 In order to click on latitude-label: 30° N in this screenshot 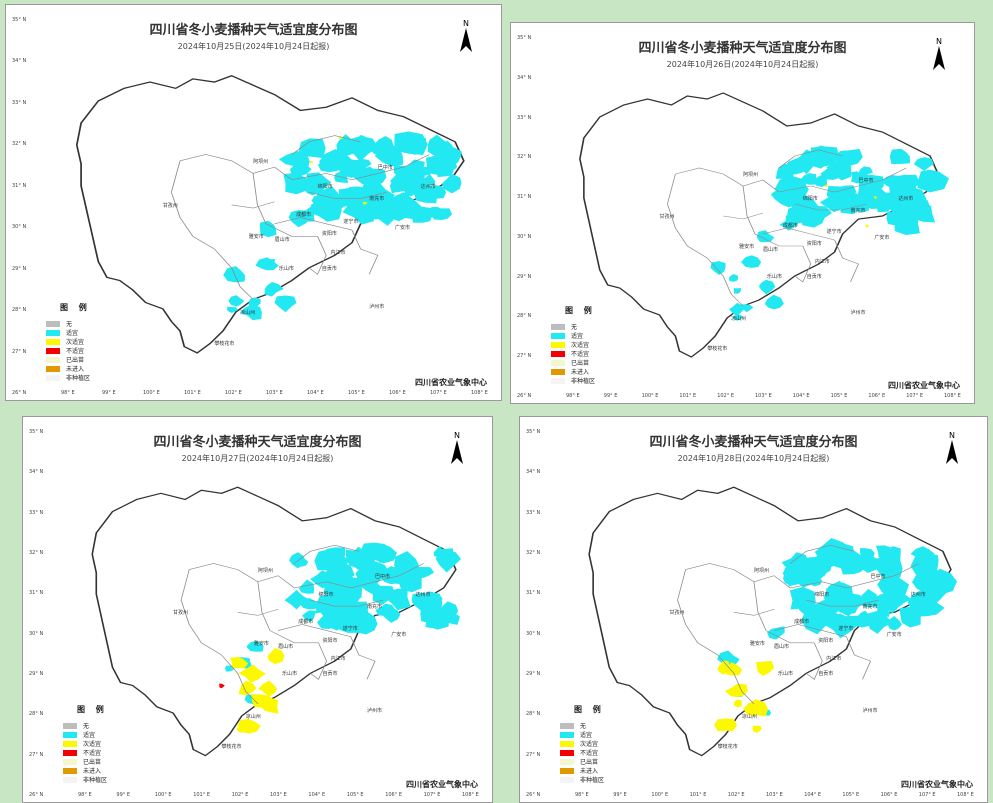, I will do `click(36, 633)`.